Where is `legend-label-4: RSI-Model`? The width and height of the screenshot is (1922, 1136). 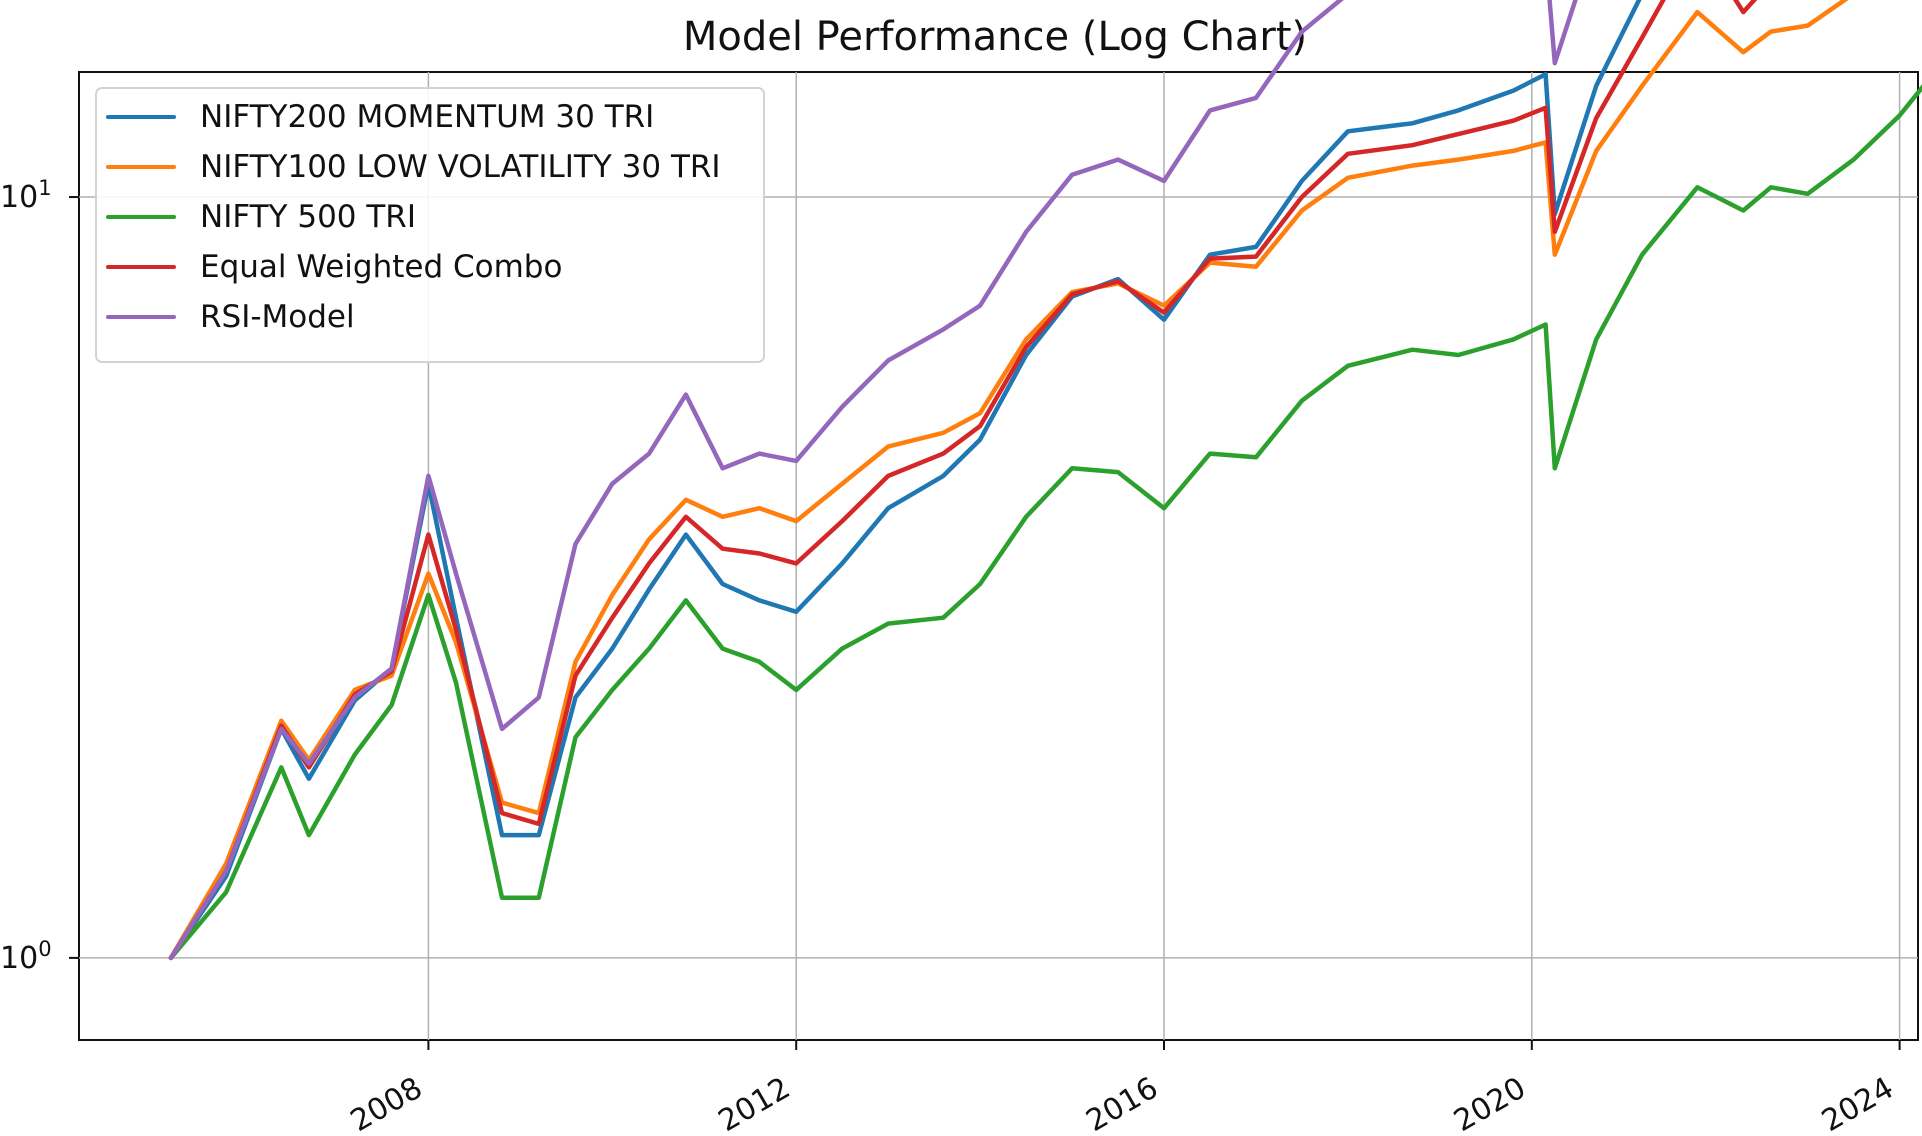
legend-label-4: RSI-Model is located at coordinates (277, 317).